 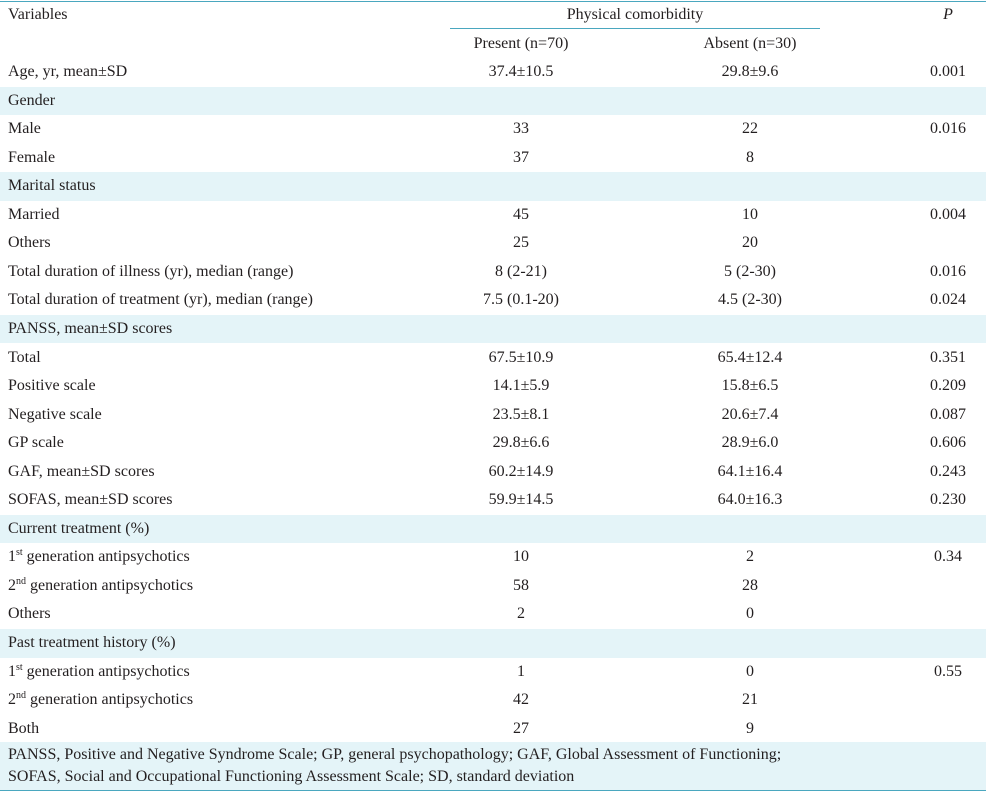 What do you see at coordinates (493, 729) in the screenshot?
I see `table-row: Both 27 9` at bounding box center [493, 729].